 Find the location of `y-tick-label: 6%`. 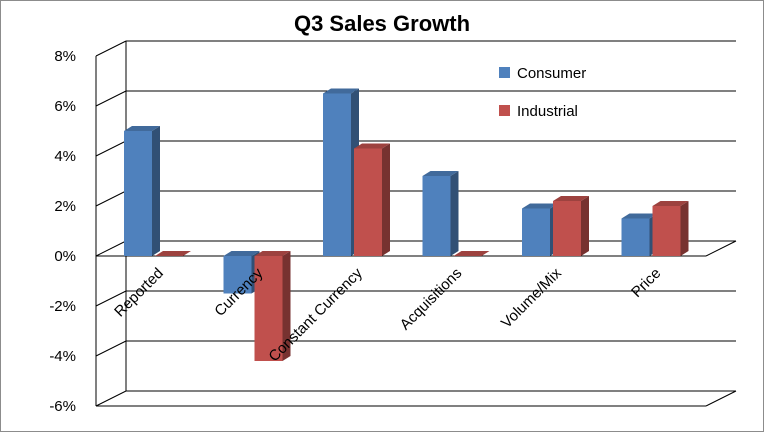

y-tick-label: 6% is located at coordinates (65, 106).